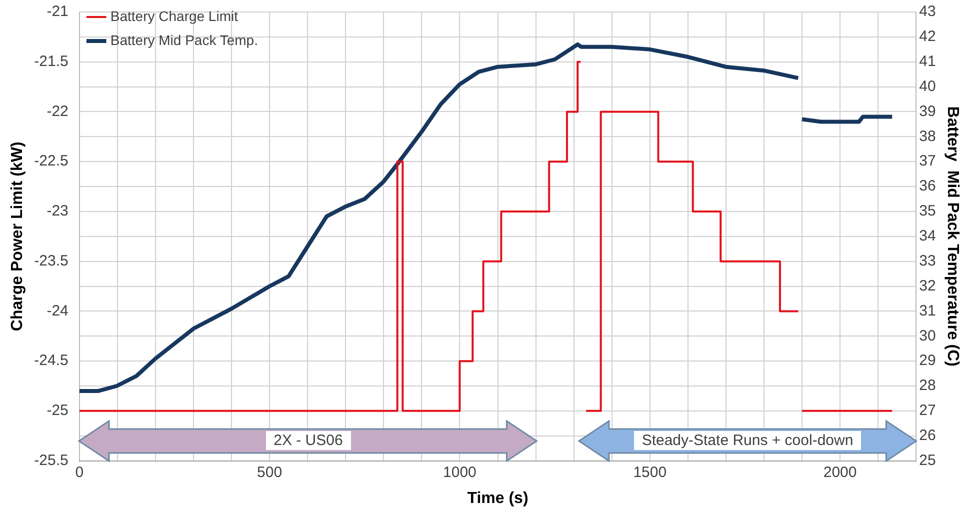 The image size is (974, 516). I want to click on y-tick-label: -23.5, so click(51, 261).